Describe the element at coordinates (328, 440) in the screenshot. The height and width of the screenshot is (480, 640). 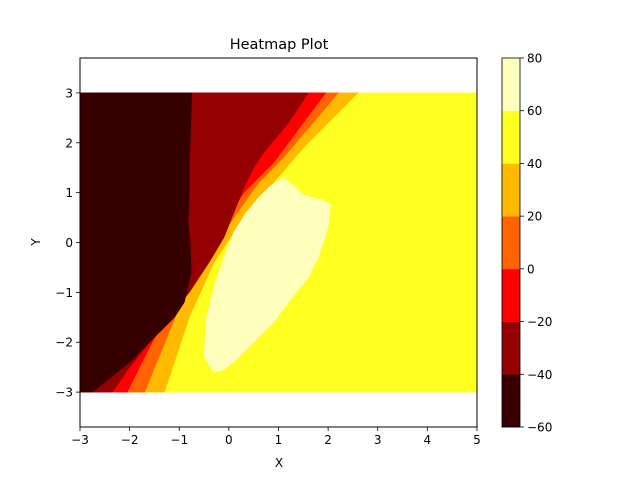
I see `x-tick-label: 2` at that location.